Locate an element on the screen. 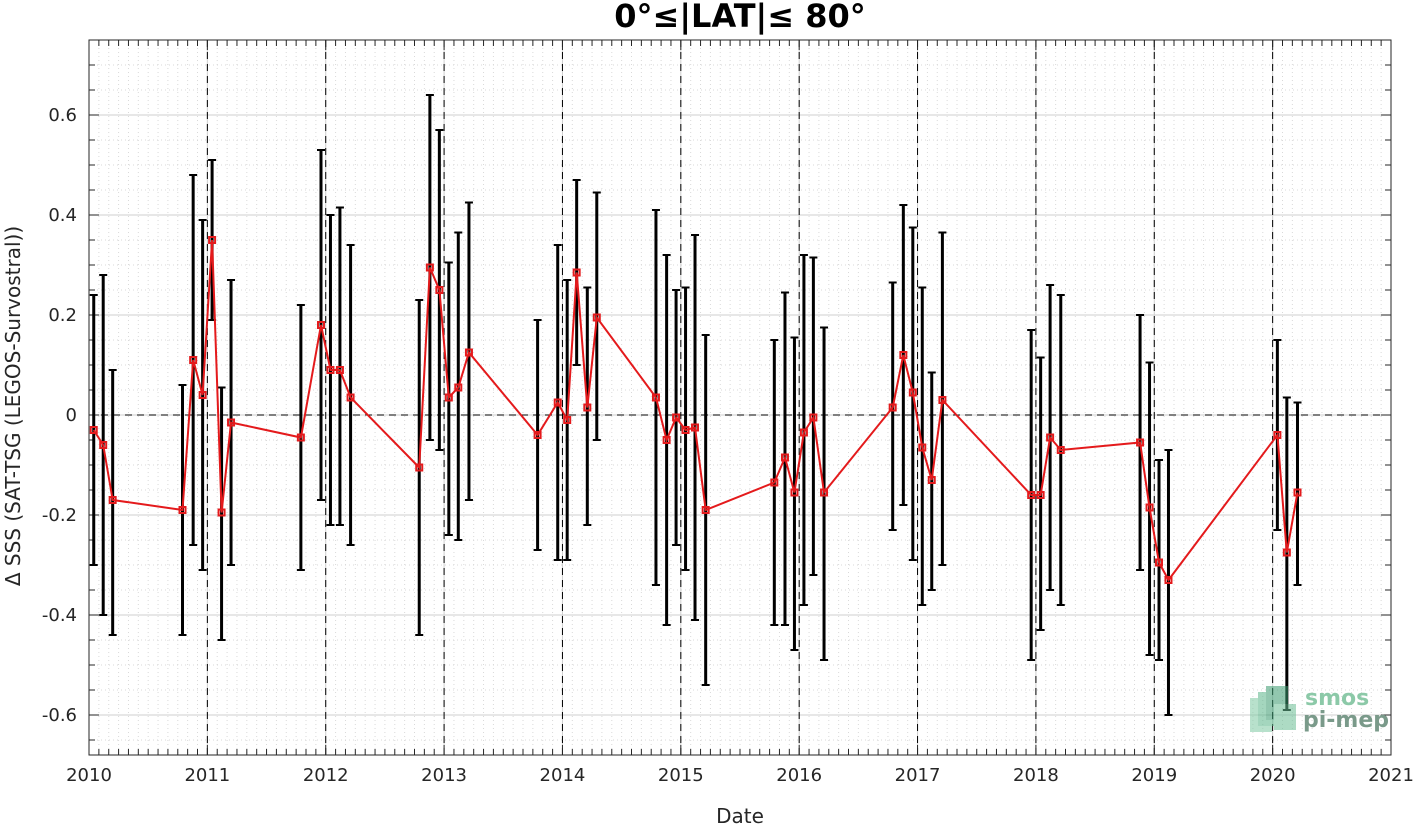  y-tick-label: 0.6 is located at coordinates (62, 115).